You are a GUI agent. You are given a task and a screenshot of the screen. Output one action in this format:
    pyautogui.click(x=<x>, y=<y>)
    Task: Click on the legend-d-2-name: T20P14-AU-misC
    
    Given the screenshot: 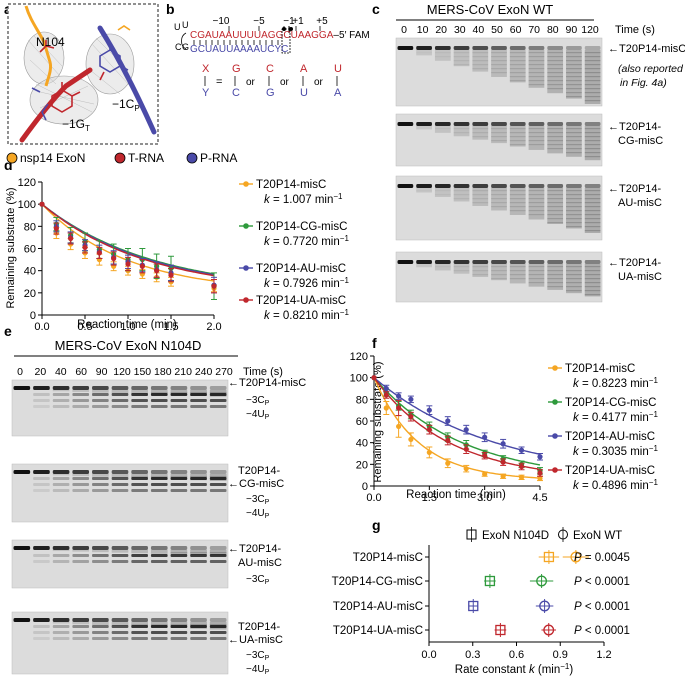 What is the action you would take?
    pyautogui.click(x=301, y=269)
    